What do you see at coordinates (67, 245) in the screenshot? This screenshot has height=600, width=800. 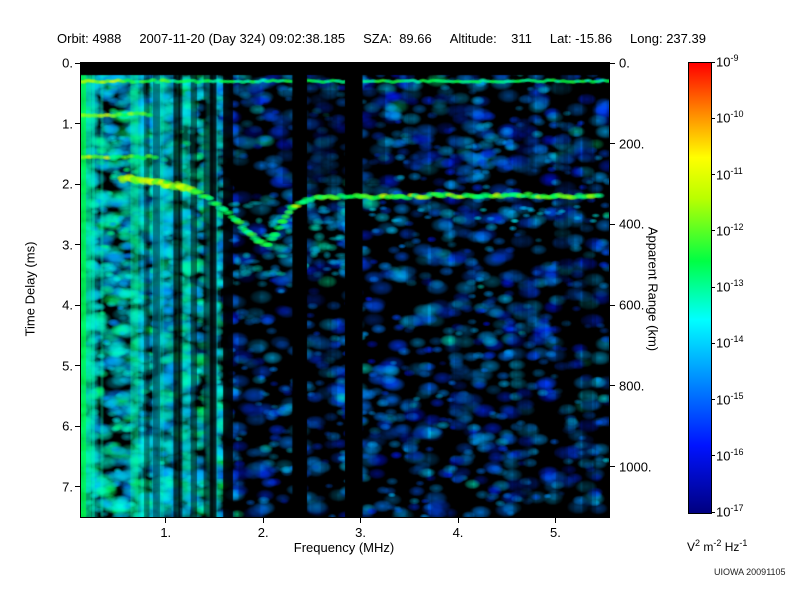 I see `y-left-tick-label: 3.` at bounding box center [67, 245].